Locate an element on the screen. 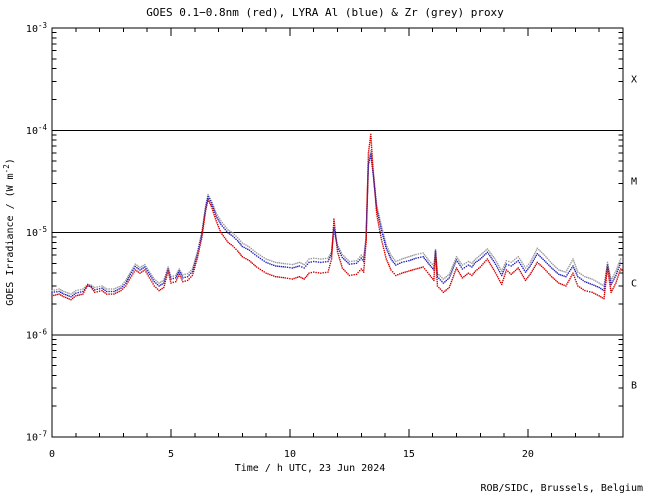 This screenshot has height=504, width=650. y-tick-label-1e-4: 10⁻⁴ is located at coordinates (37, 130).